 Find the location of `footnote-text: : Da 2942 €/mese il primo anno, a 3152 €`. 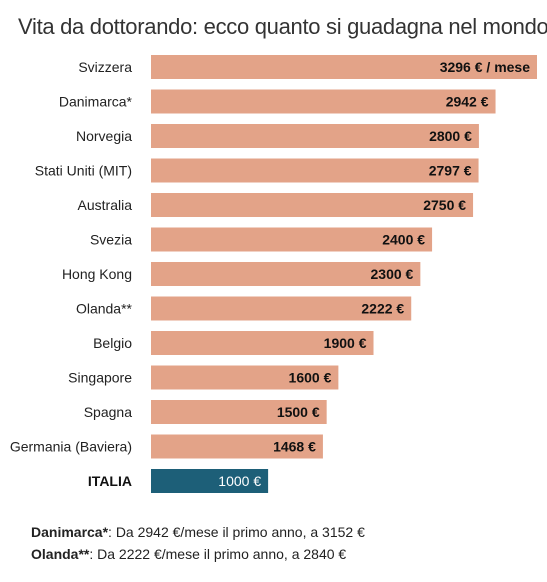

footnote-text: : Da 2942 €/mese il primo anno, a 3152 € is located at coordinates (236, 532).